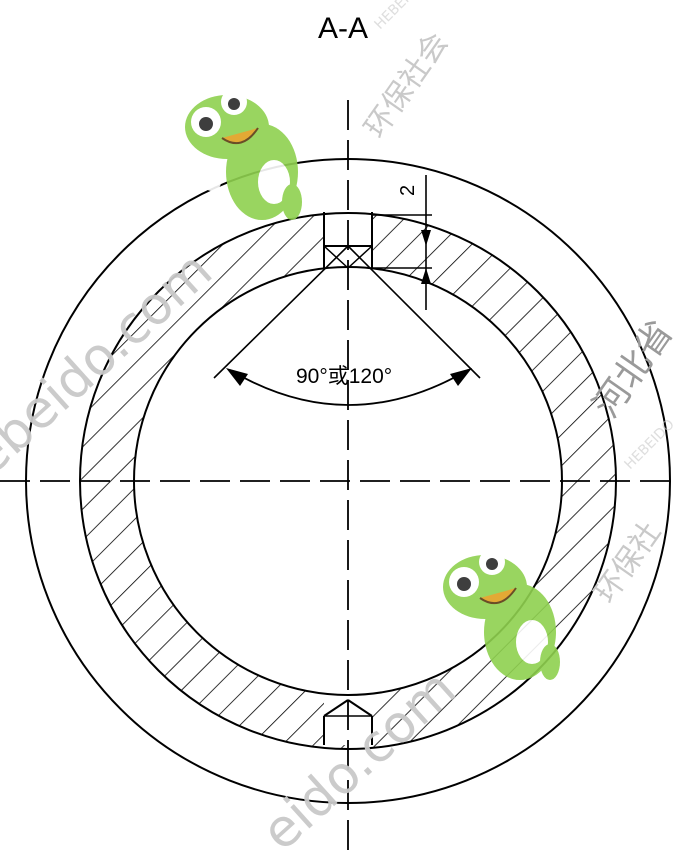  Describe the element at coordinates (344, 376) in the screenshot. I see `angle-label: 90°或120°` at that location.